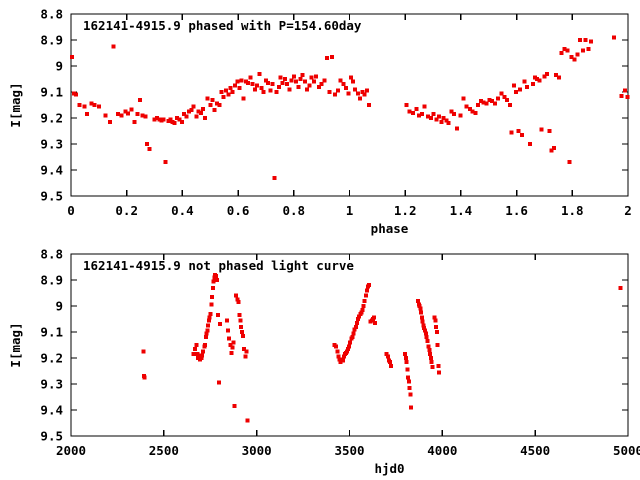 The height and width of the screenshot is (480, 640). I want to click on y-tick-label: 9.3, so click(51, 384).